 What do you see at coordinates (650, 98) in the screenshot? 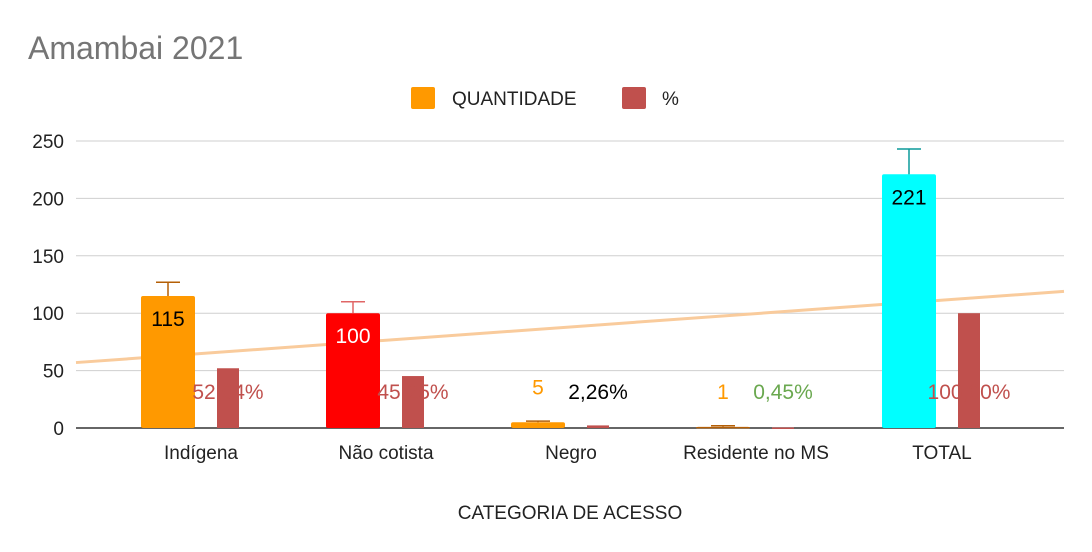
I see `legend-item-percent: %` at bounding box center [650, 98].